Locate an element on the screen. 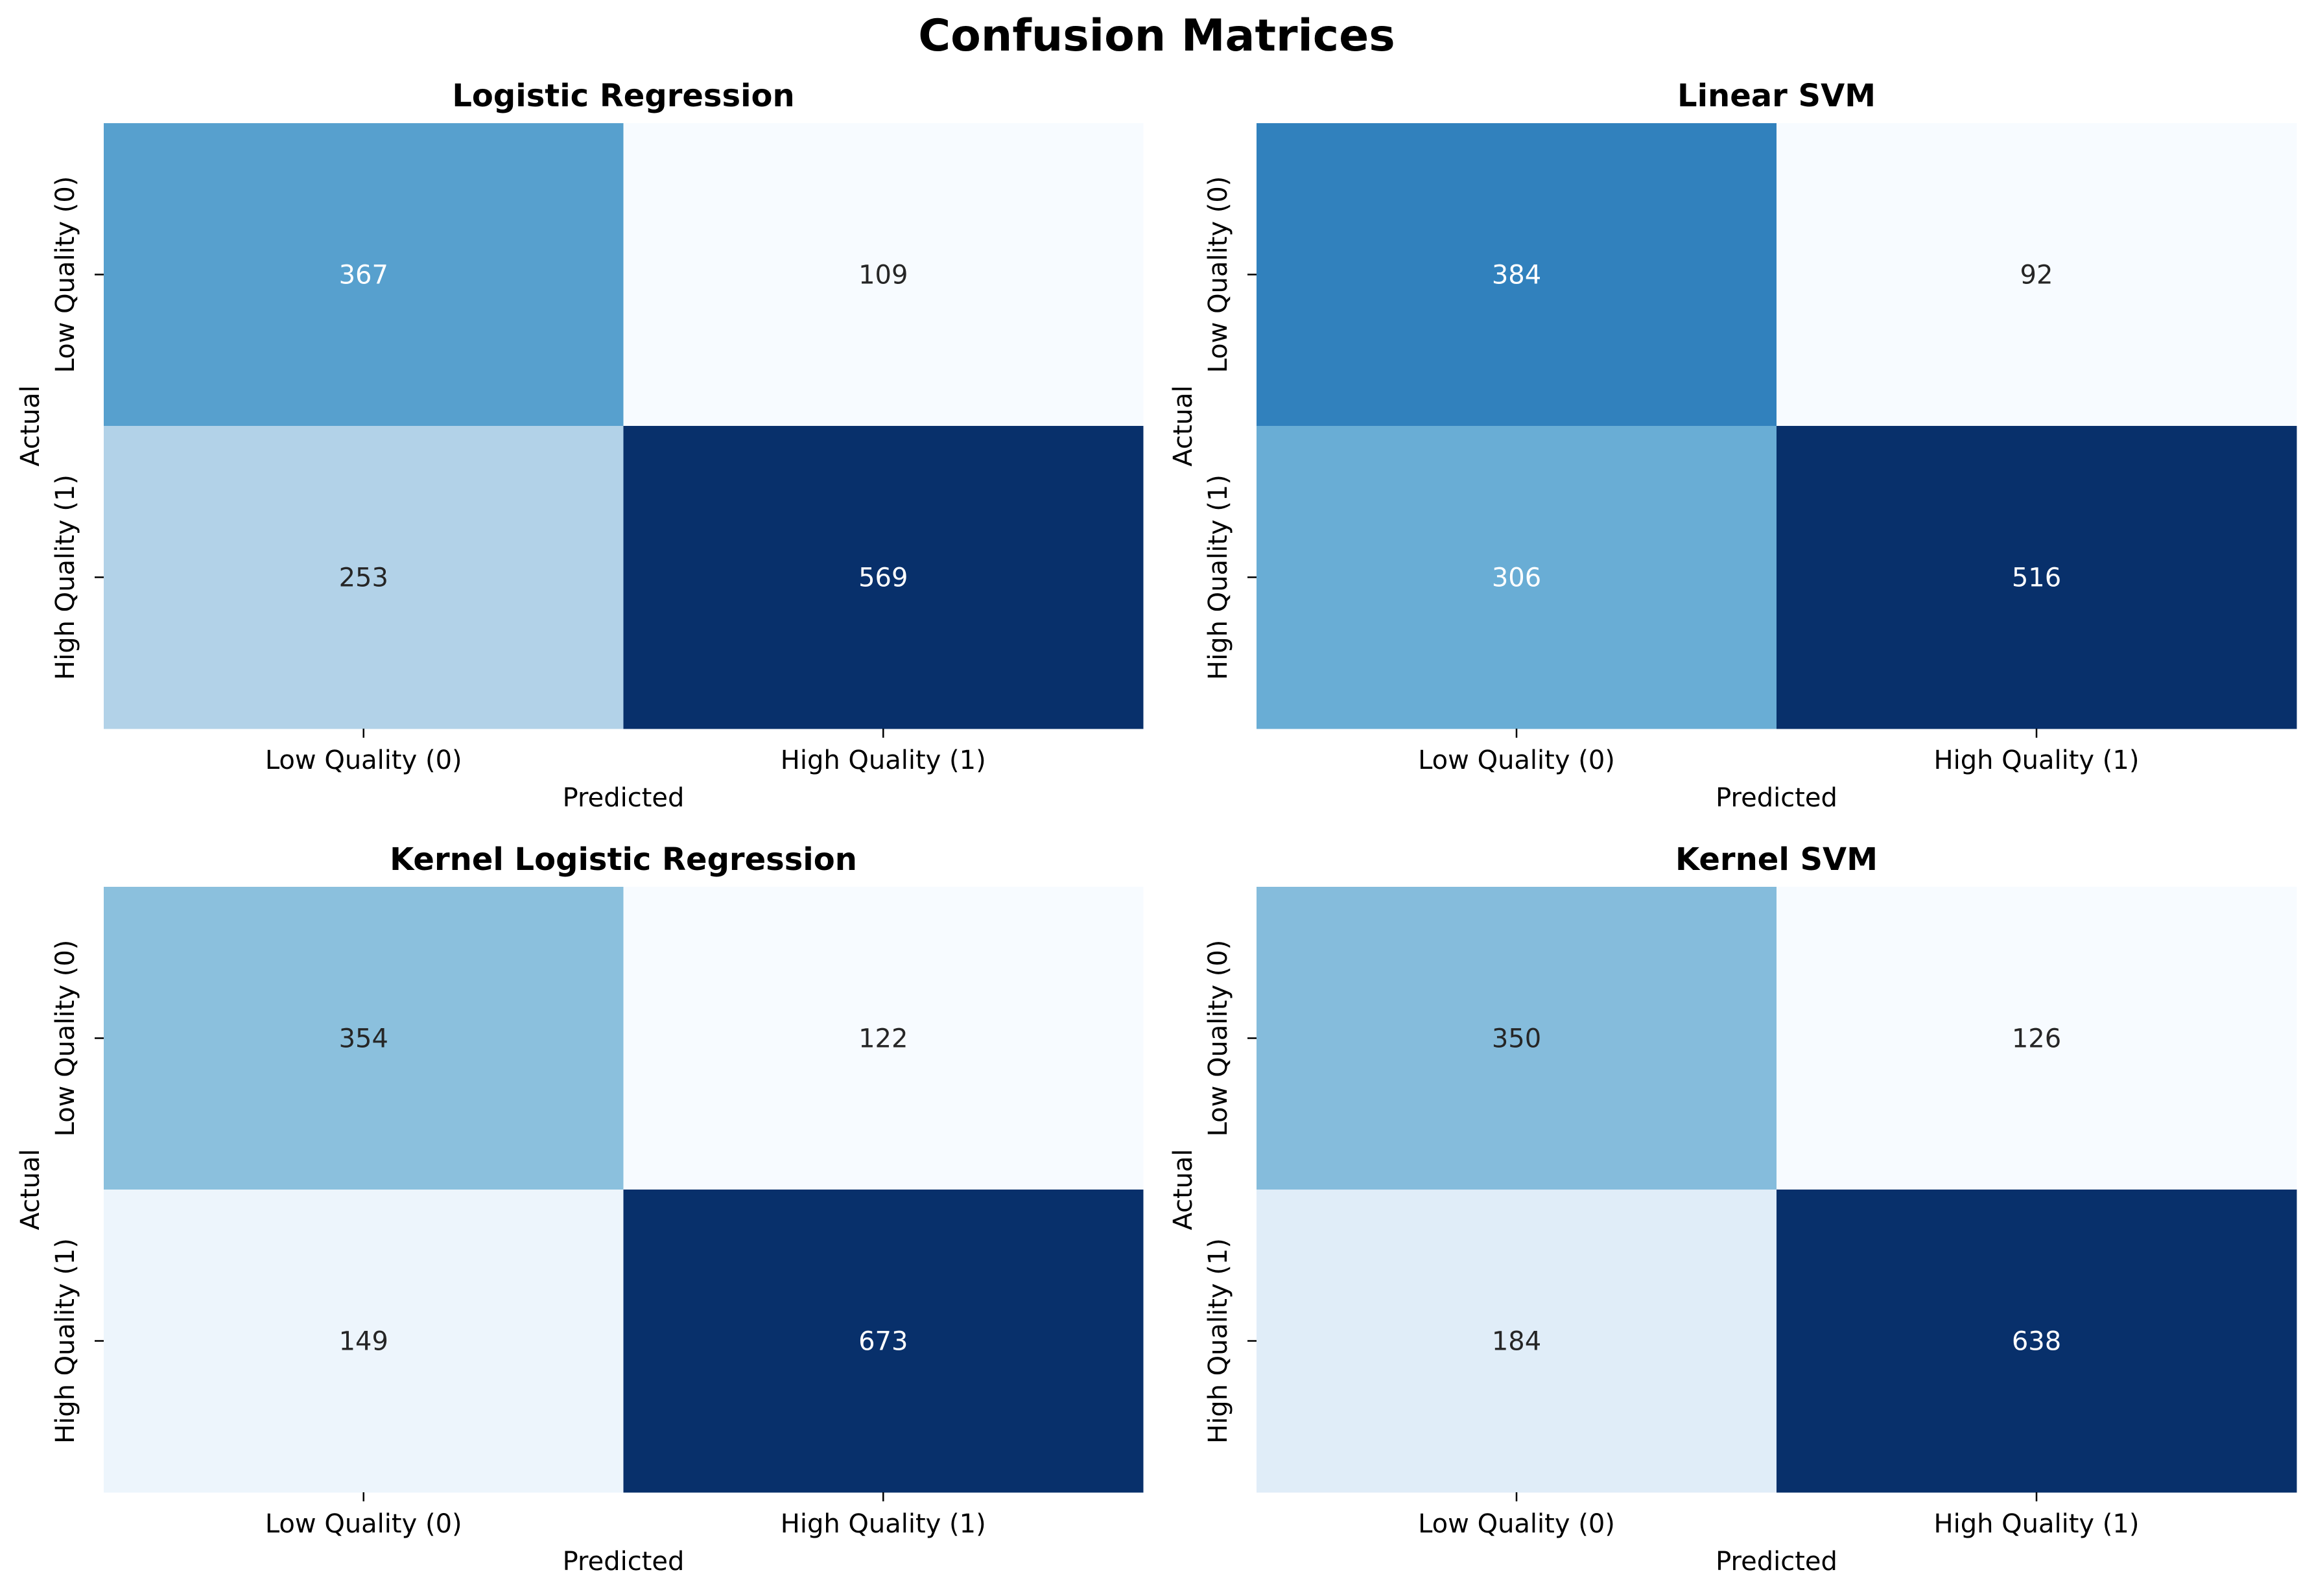 This screenshot has width=2314, height=1596. cell-value-label: 367 is located at coordinates (363, 275).